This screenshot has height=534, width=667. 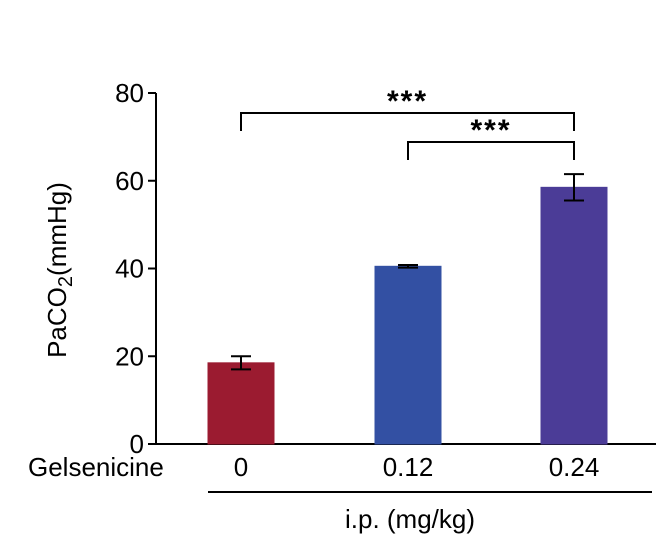 I want to click on y-tick-label-40: 40, so click(x=129, y=269).